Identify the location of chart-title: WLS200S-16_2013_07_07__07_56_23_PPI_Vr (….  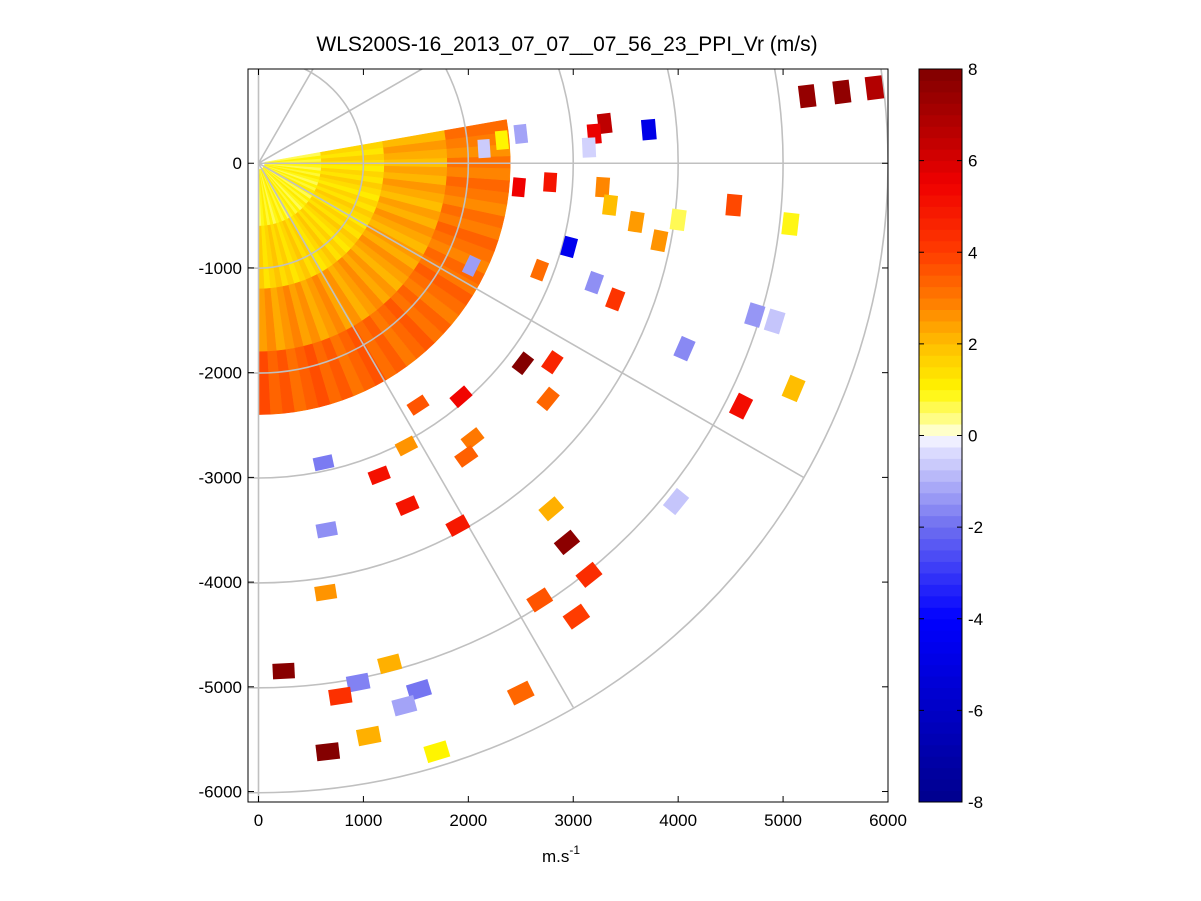
(566, 44).